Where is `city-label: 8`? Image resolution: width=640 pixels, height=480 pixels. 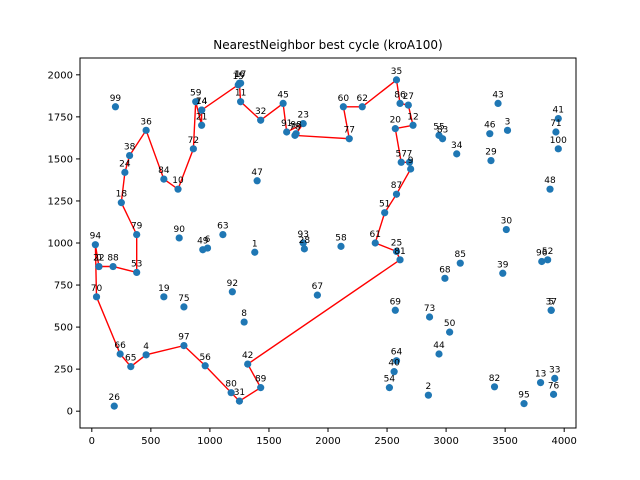
city-label: 8 is located at coordinates (244, 314).